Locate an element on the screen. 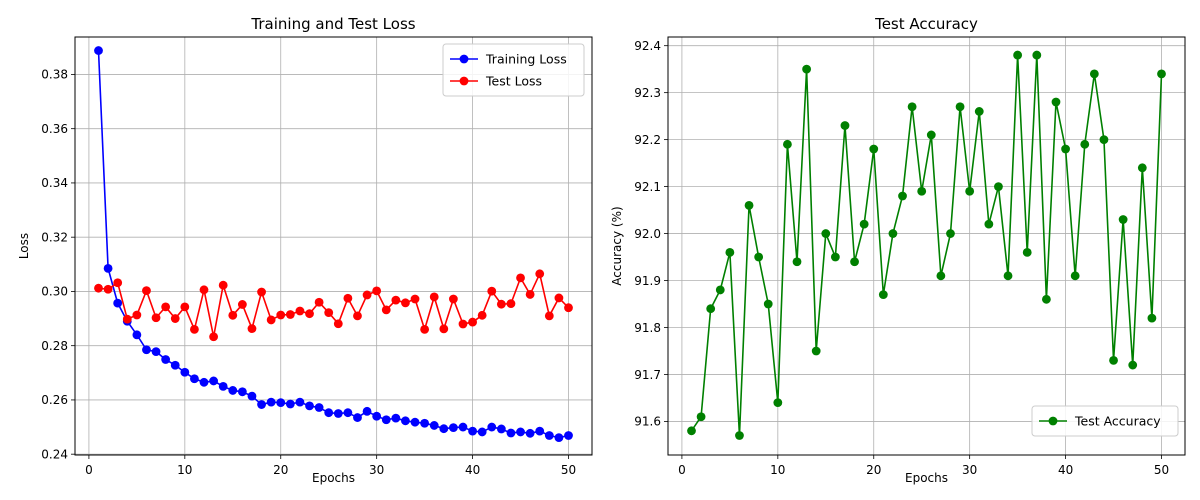 This screenshot has height=500, width=1200. x-tick-label: 0 is located at coordinates (89, 470).